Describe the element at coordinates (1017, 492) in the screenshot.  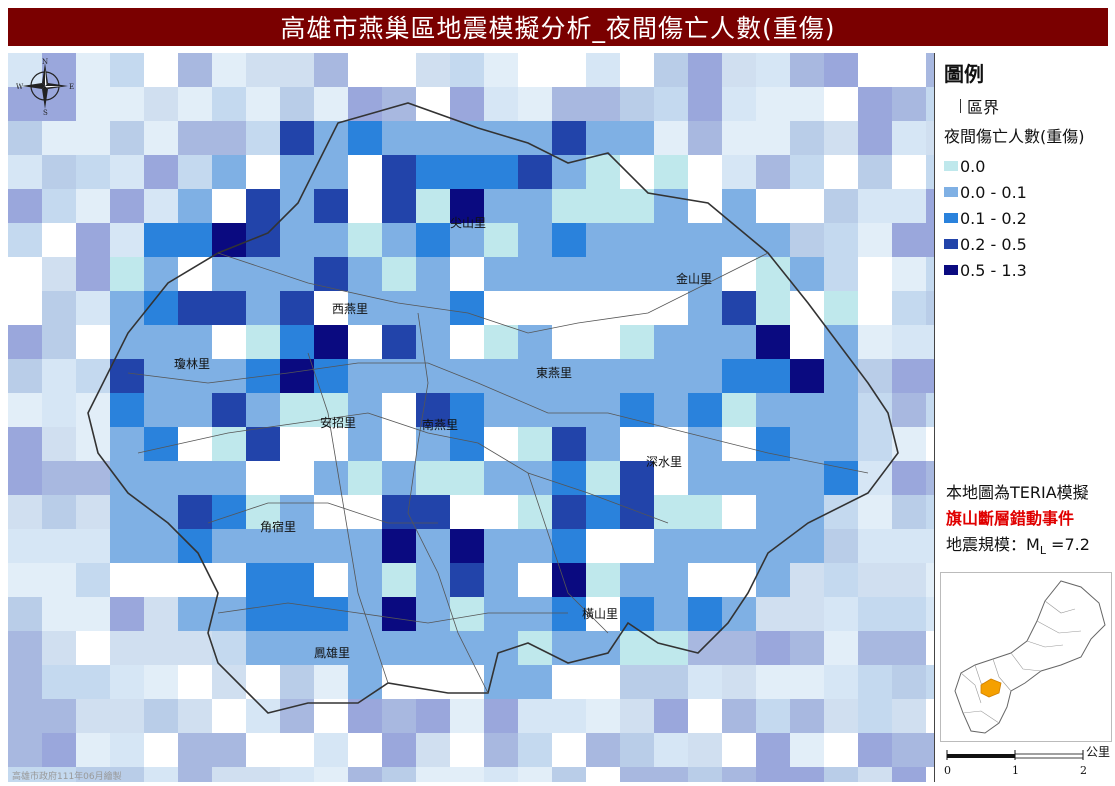
I see `note-model: 本地圖為TERIA模擬` at that location.